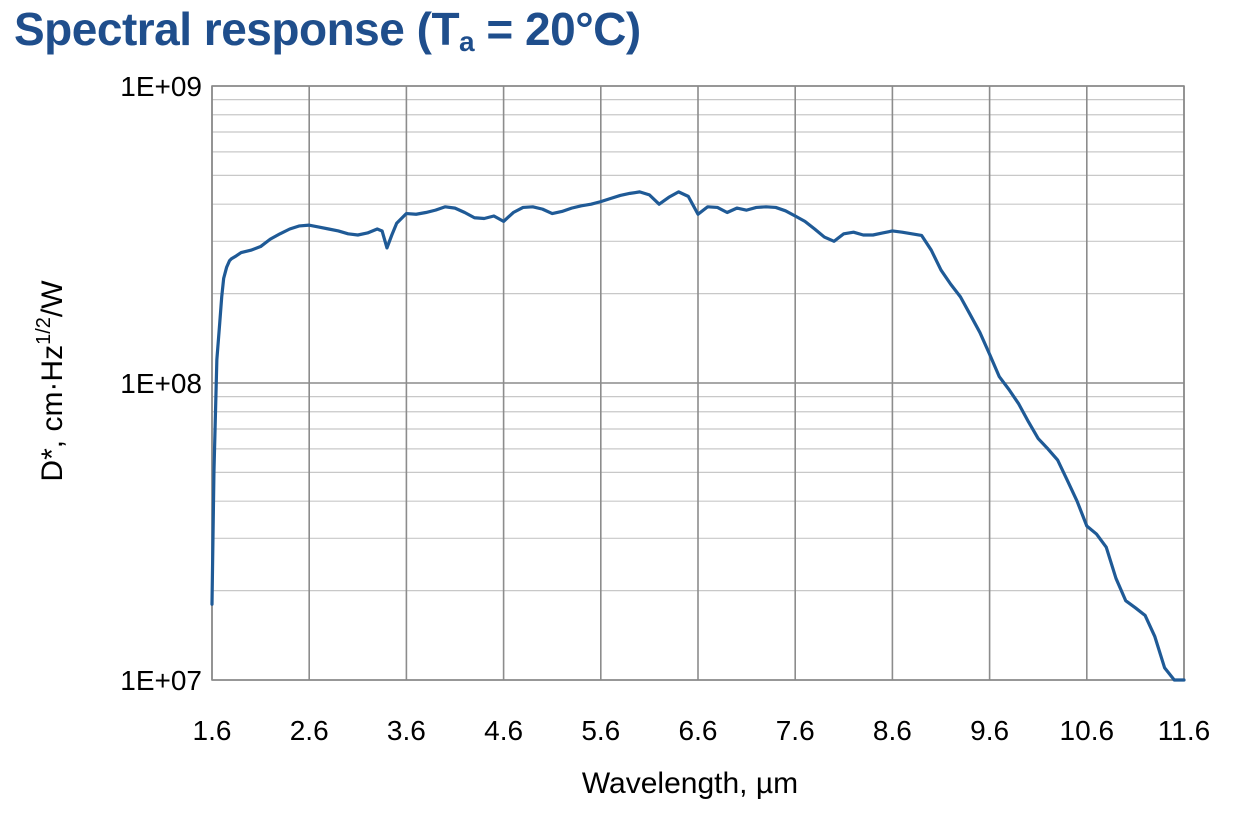 This screenshot has width=1236, height=813. I want to click on x-tick-label: 1.6, so click(212, 730).